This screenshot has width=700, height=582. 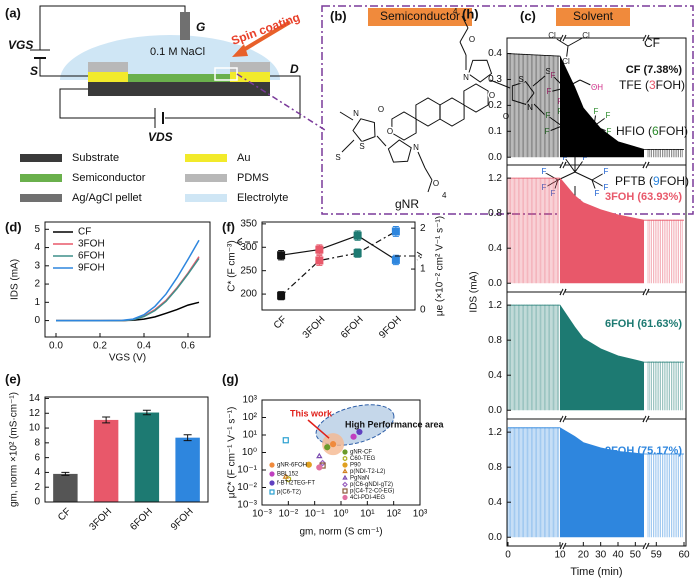 I want to click on y-tick-label: 0.1, so click(x=495, y=131).